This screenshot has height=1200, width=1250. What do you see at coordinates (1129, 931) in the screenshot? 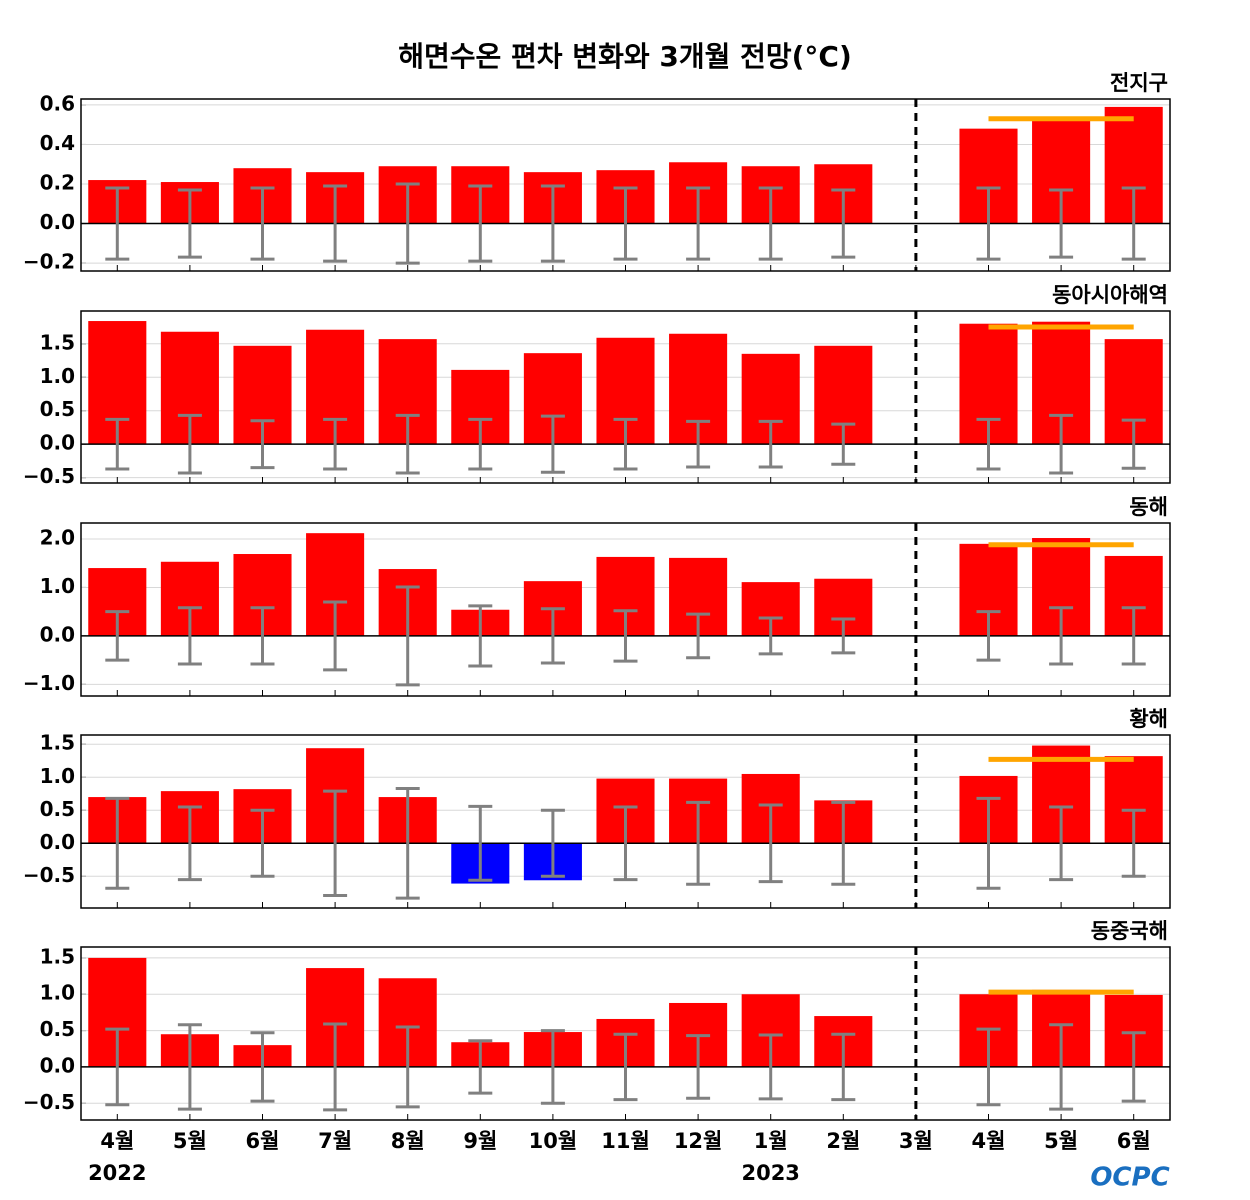
I see `panel-title: 동중국해` at bounding box center [1129, 931].